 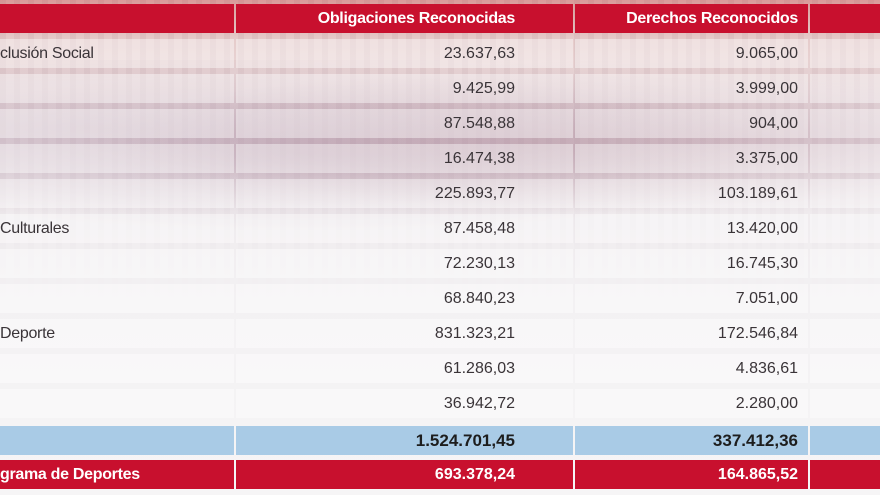 I want to click on row-derechos: 4.836,61, so click(x=691, y=368).